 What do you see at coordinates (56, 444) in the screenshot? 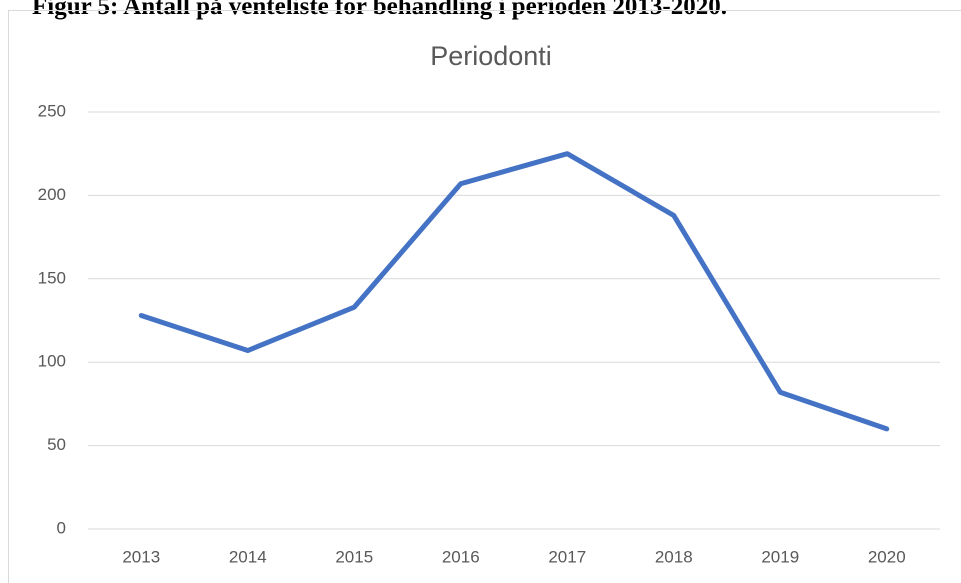
I see `y-tick-label: 50` at bounding box center [56, 444].